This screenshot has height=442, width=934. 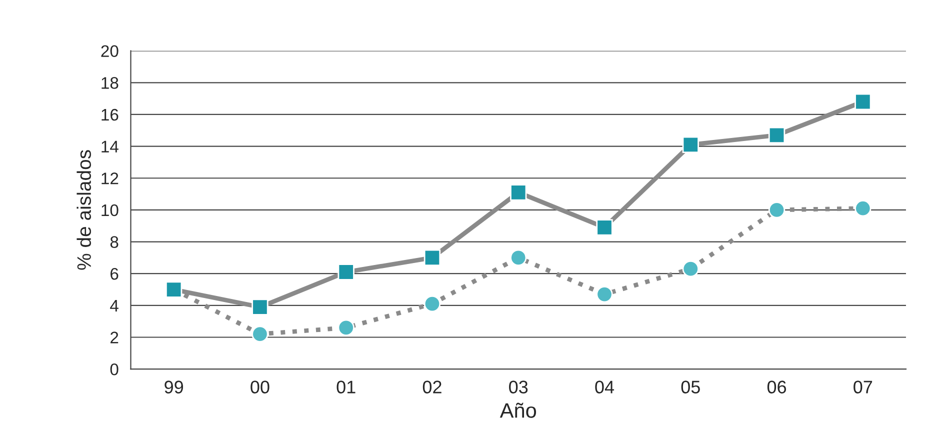 What do you see at coordinates (776, 387) in the screenshot?
I see `x-tick-label: 06` at bounding box center [776, 387].